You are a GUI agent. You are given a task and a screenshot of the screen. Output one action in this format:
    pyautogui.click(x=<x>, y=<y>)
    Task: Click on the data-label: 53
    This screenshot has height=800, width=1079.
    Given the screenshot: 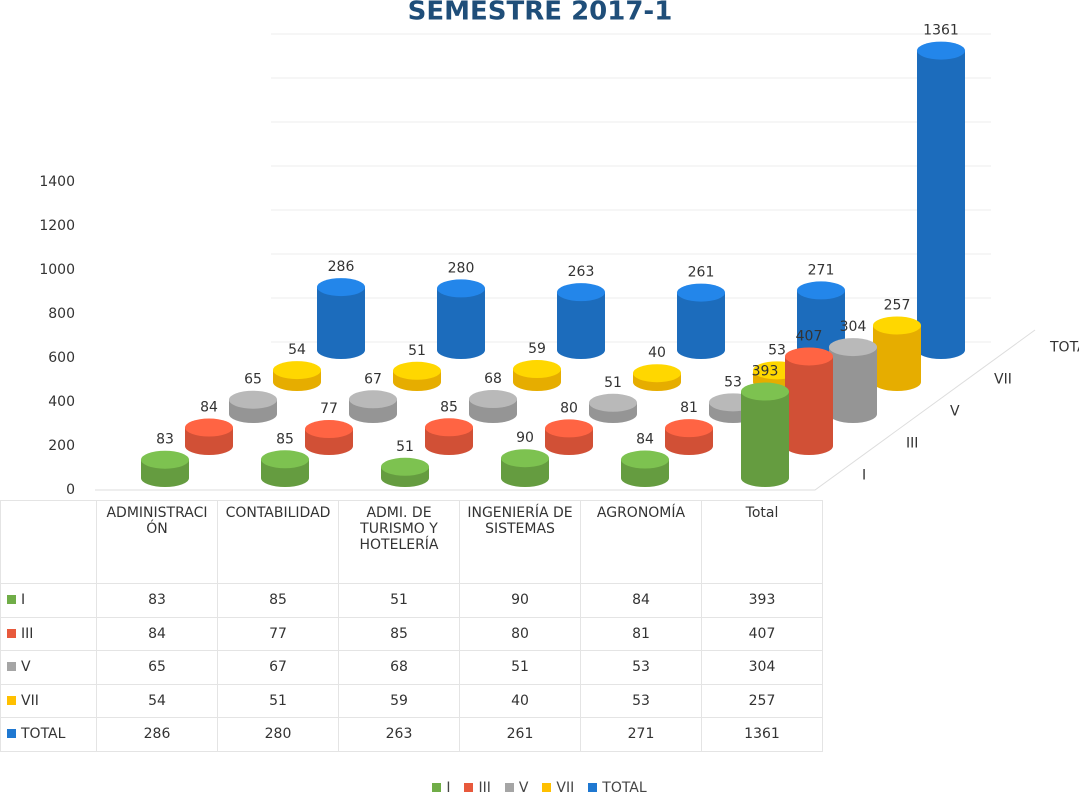 What is the action you would take?
    pyautogui.click(x=733, y=382)
    